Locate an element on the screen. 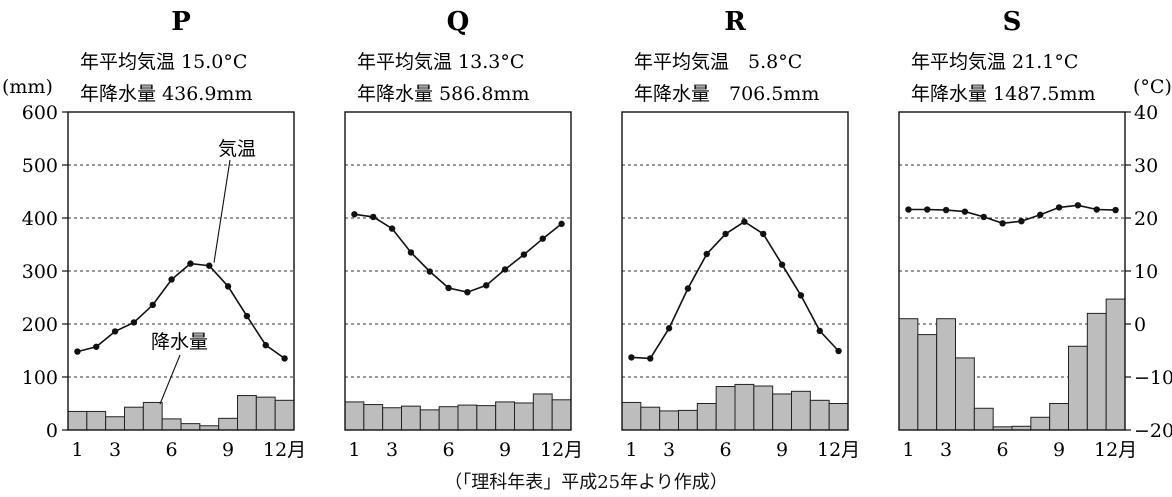  temp-tick-label: −10 is located at coordinates (1153, 378).